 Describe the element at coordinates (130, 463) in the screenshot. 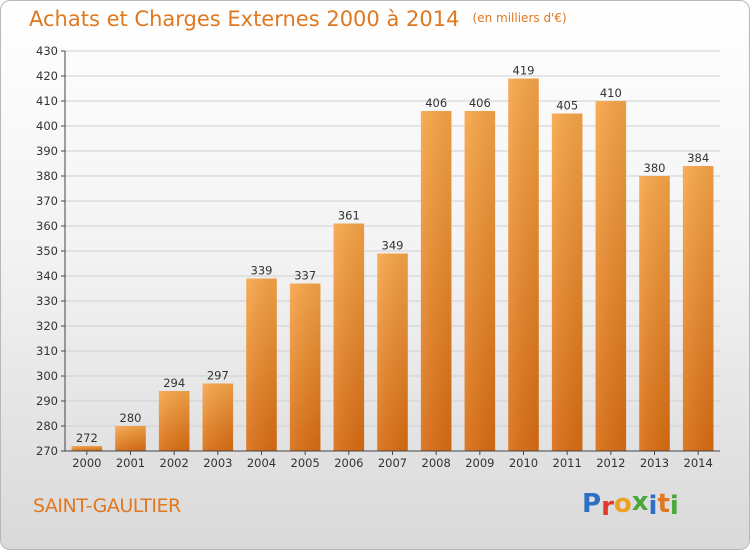

I see `x-tick-label: 2001` at that location.